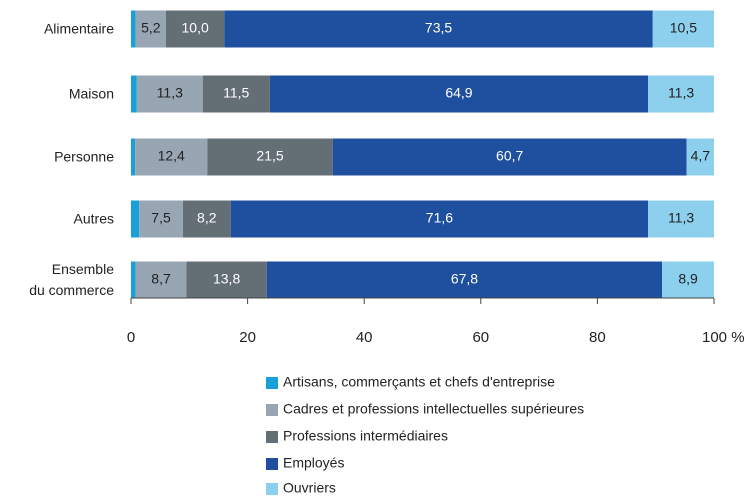 The height and width of the screenshot is (496, 747). What do you see at coordinates (71, 279) in the screenshot?
I see `category-label: Ensemble du commerce` at bounding box center [71, 279].